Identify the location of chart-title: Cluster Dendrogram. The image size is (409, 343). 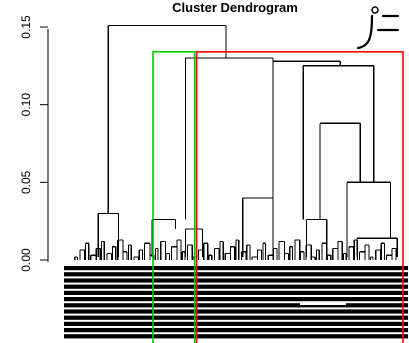
(235, 7).